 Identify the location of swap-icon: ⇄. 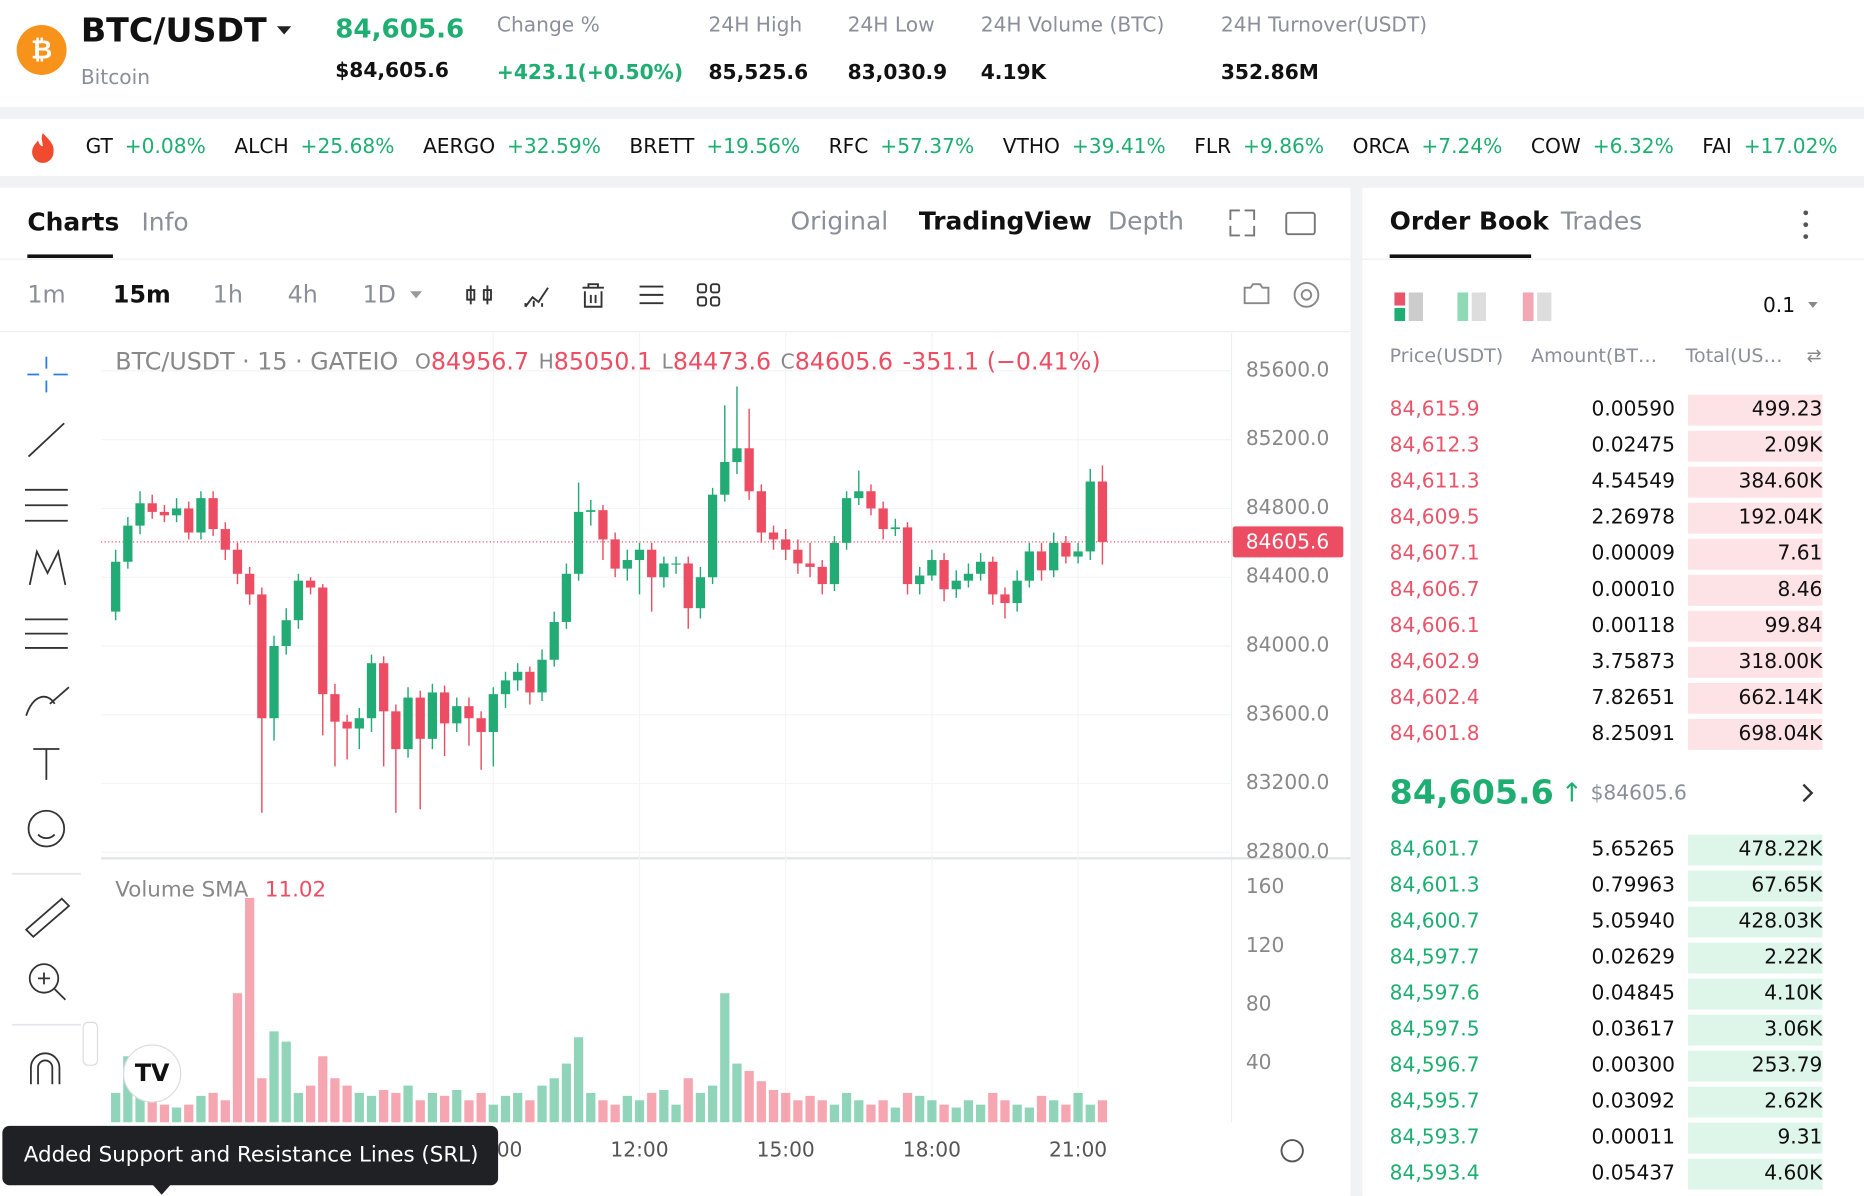
(1814, 356).